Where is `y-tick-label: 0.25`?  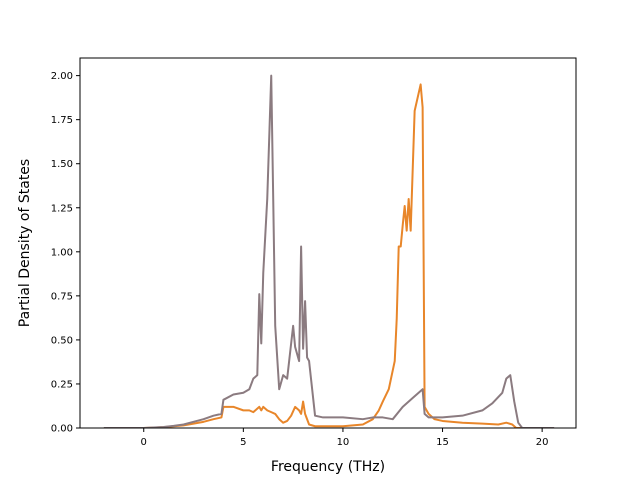
y-tick-label: 0.25 is located at coordinates (62, 384).